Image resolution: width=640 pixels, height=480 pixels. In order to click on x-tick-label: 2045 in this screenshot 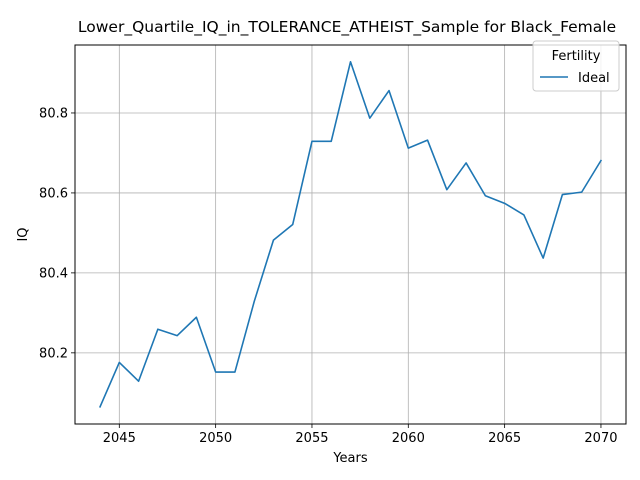, I will do `click(119, 438)`.